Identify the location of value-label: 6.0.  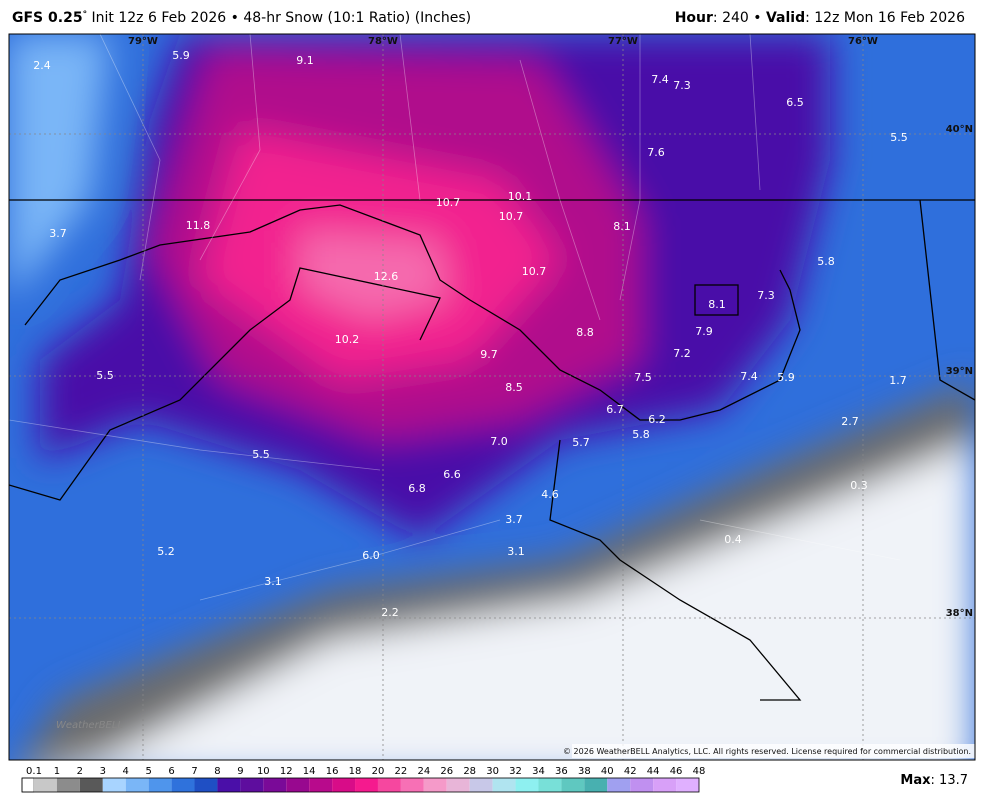
(371, 555).